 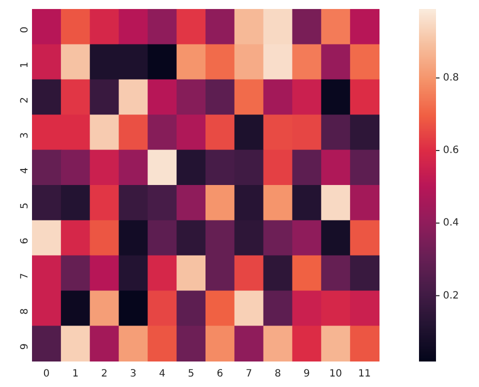 What do you see at coordinates (25, 311) in the screenshot?
I see `y-tick-label: 8` at bounding box center [25, 311].